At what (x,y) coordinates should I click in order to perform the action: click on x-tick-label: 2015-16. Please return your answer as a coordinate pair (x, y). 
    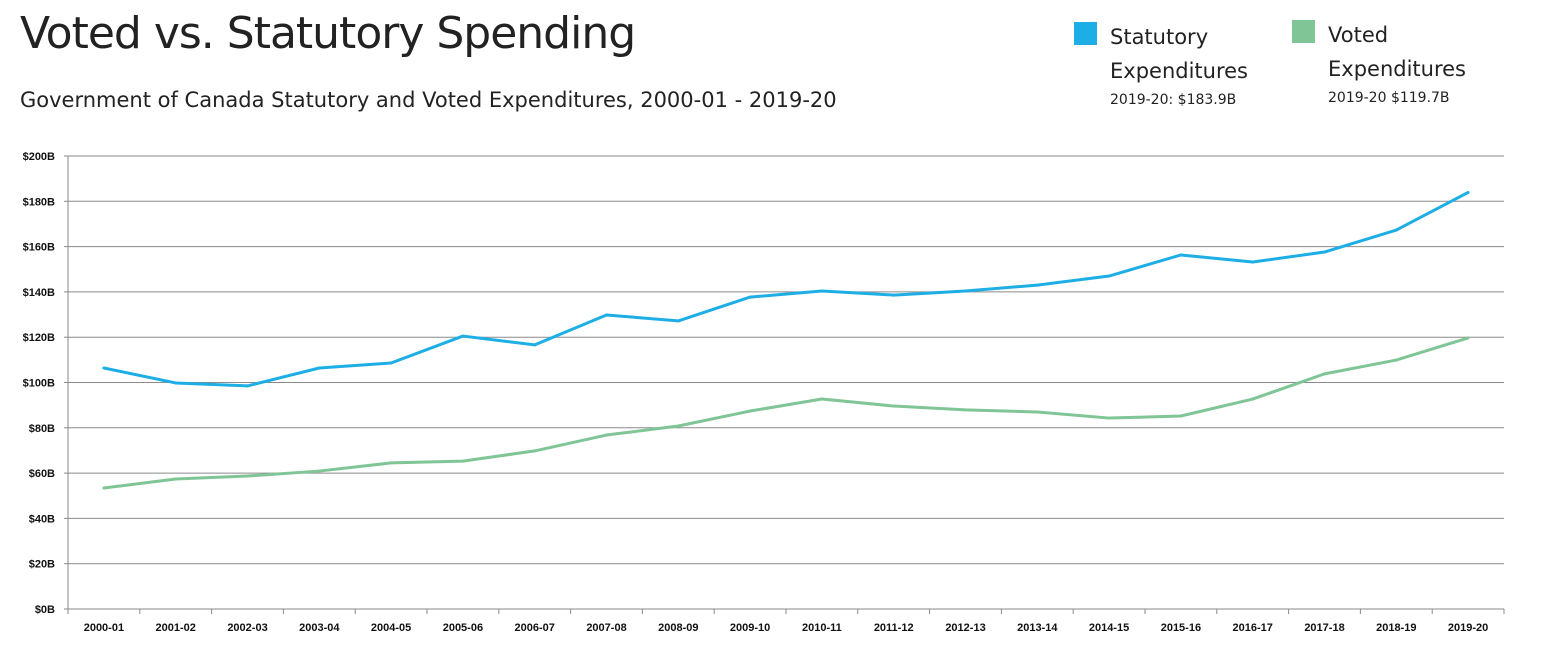
    Looking at the image, I should click on (1181, 628).